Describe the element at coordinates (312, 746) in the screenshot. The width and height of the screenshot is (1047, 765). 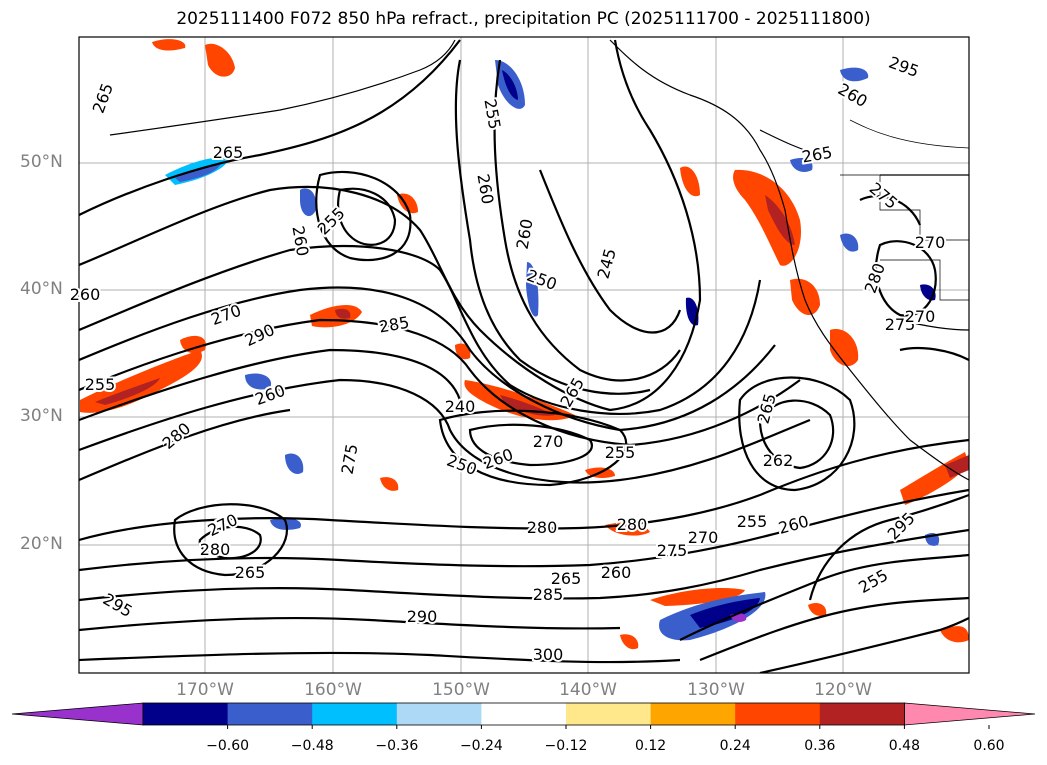
I see `colorbar-tick-label: −0.48` at that location.